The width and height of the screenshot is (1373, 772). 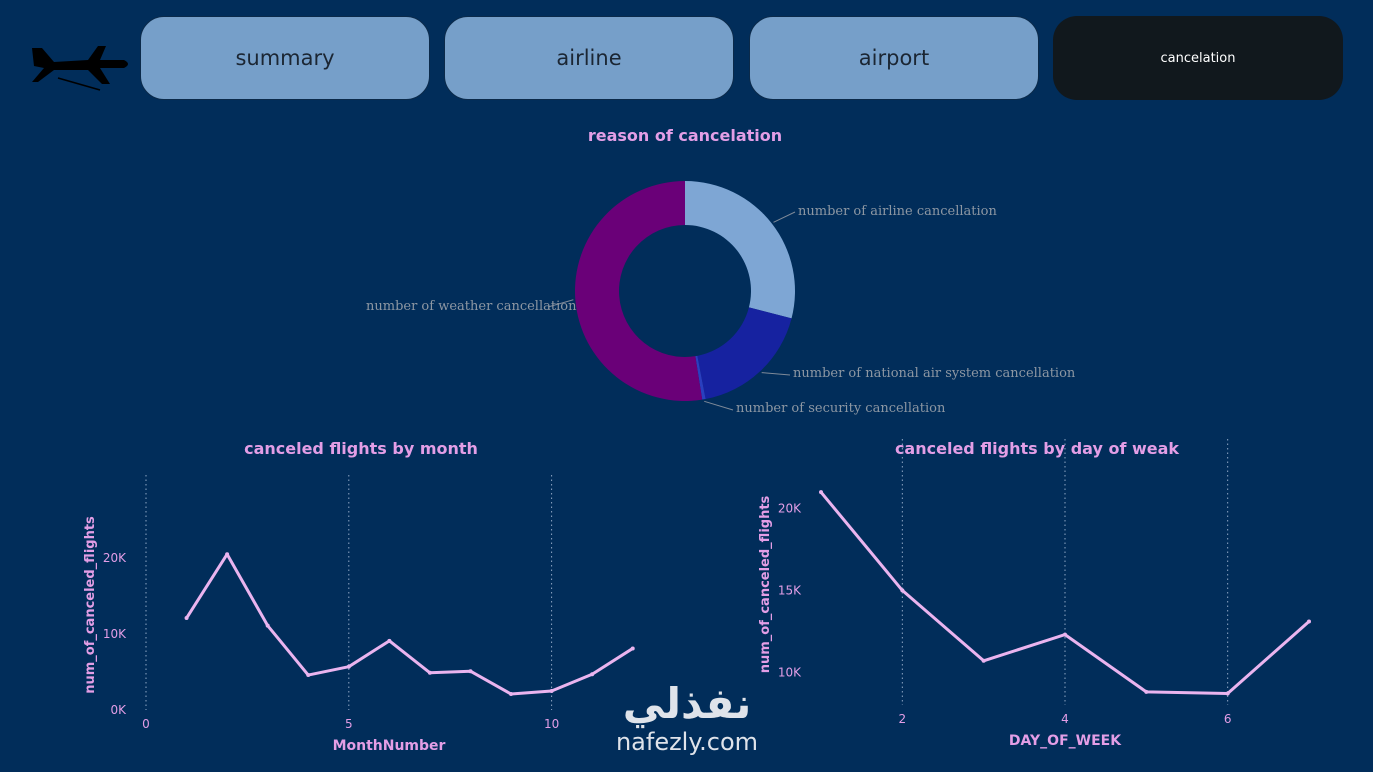 I want to click on tab-cancelation: cancelation, so click(x=1198, y=58).